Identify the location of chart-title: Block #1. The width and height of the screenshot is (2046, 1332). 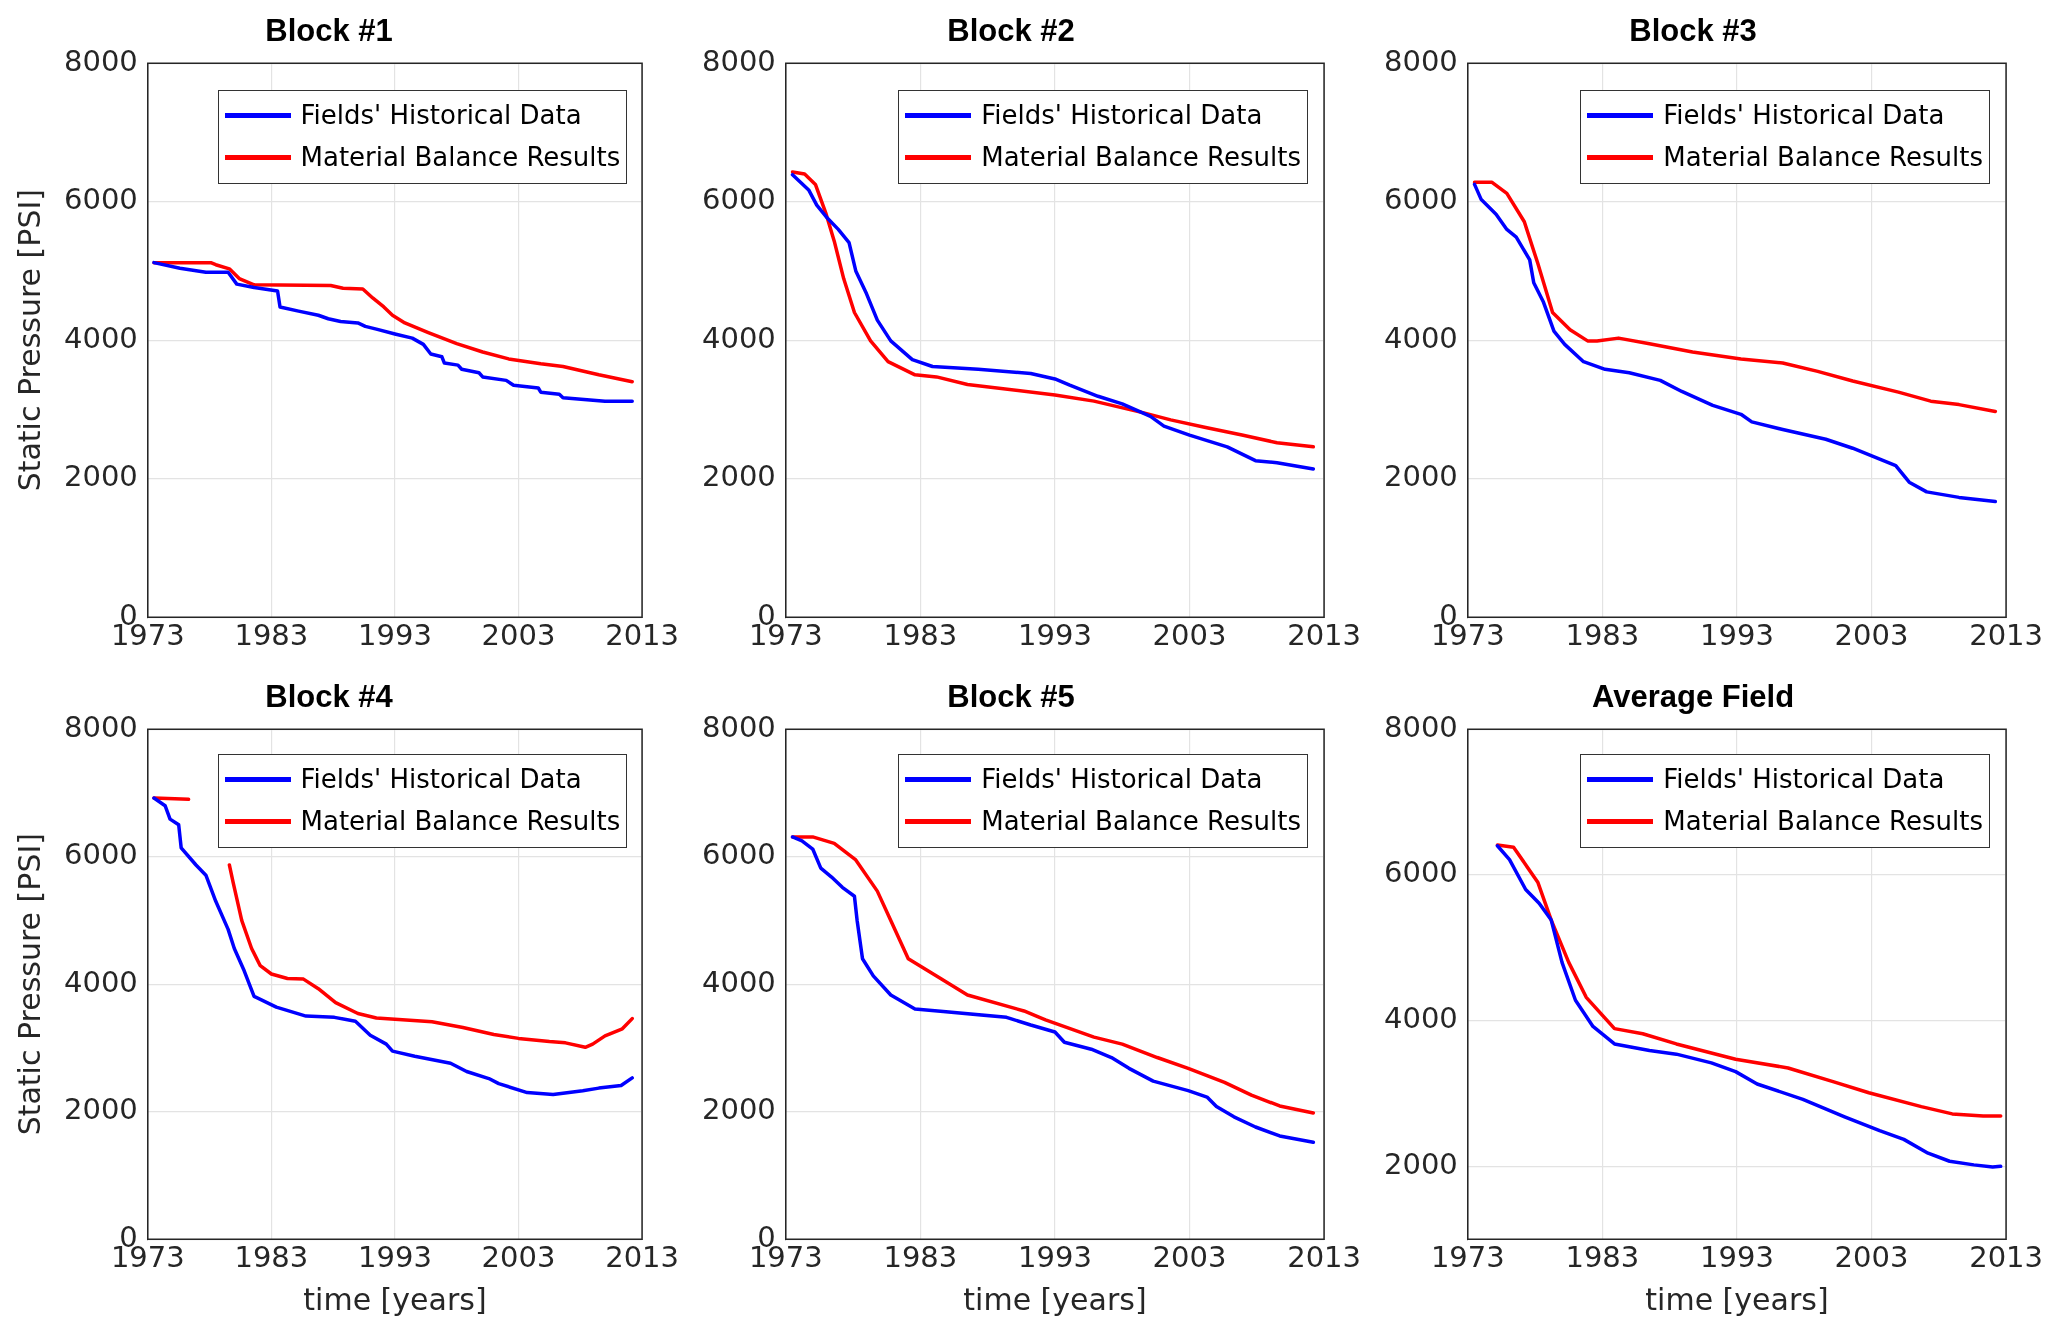
(329, 31).